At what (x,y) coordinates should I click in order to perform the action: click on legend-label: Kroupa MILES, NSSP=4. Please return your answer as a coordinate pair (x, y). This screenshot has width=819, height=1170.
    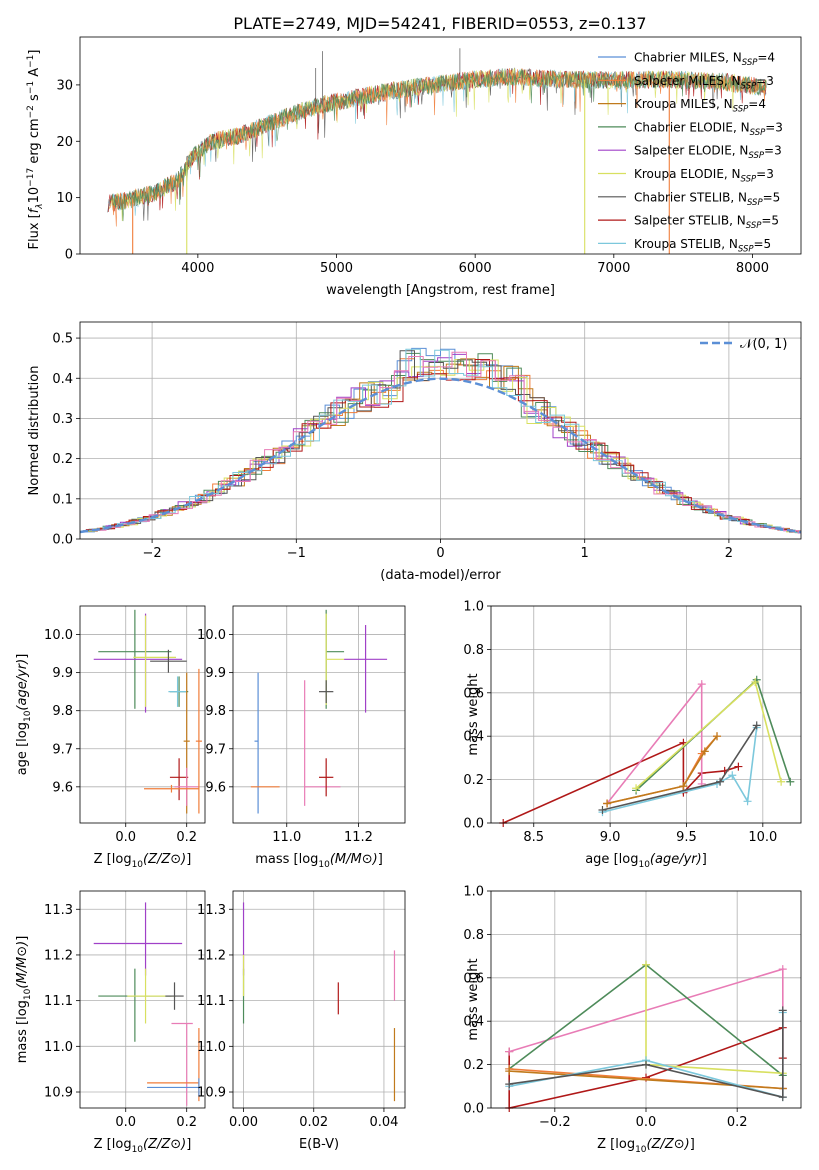
    Looking at the image, I should click on (700, 106).